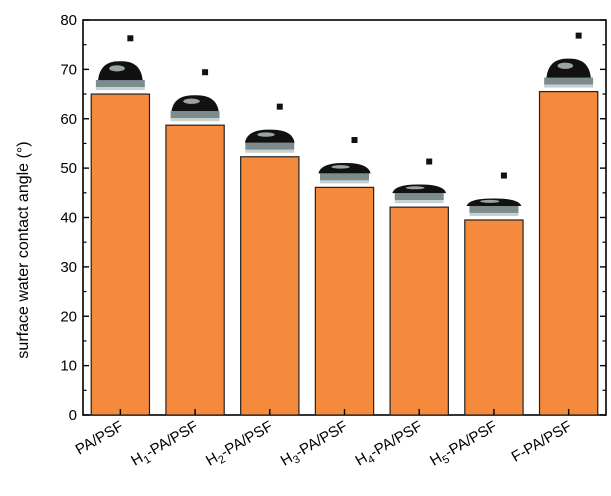 This screenshot has height=496, width=611. I want to click on y-tick-label: 70, so click(68, 69).